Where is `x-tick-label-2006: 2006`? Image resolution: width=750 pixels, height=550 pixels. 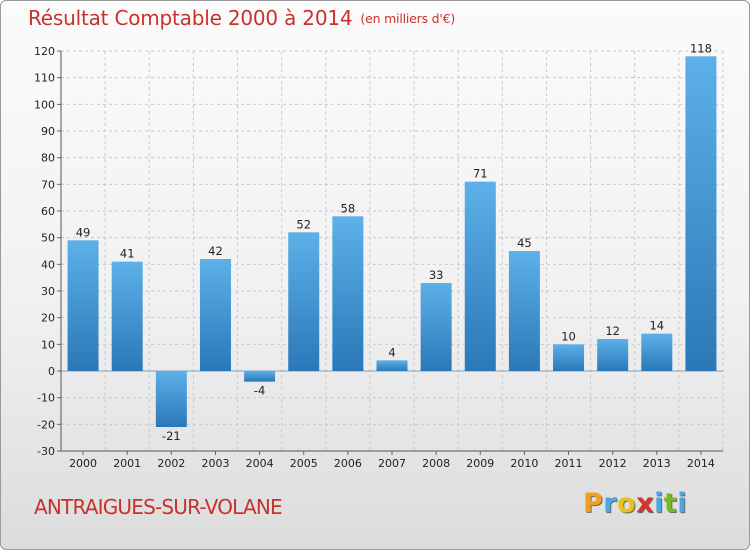
x-tick-label-2006: 2006 is located at coordinates (348, 463).